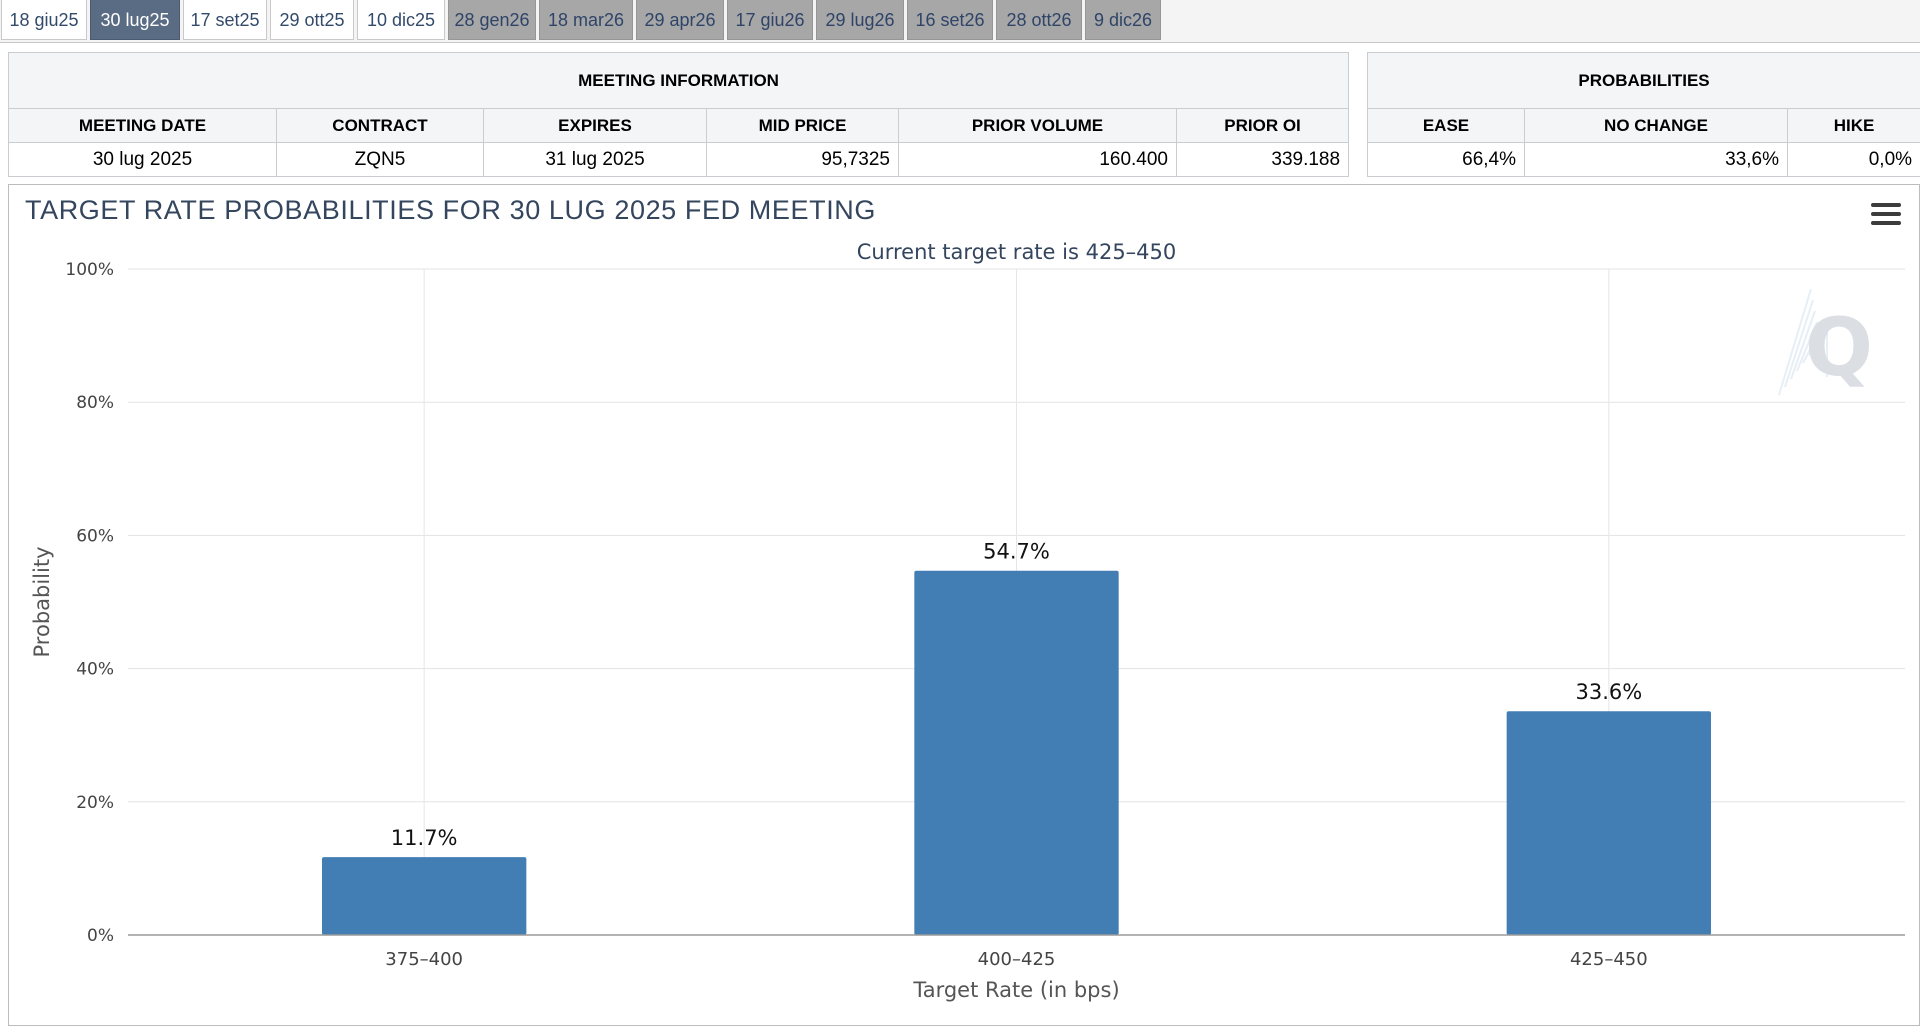 The width and height of the screenshot is (1920, 1034). Describe the element at coordinates (1262, 125) in the screenshot. I see `prior-oi-header: PRIOR OI` at that location.